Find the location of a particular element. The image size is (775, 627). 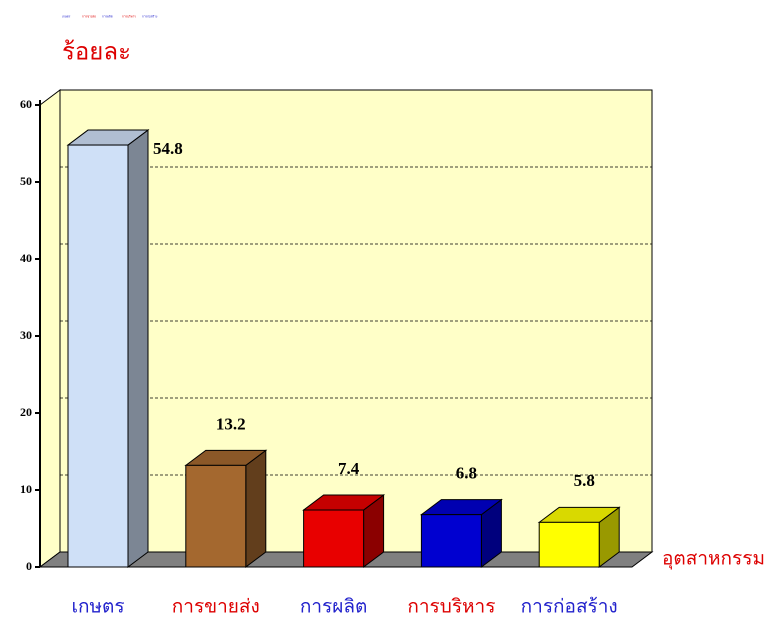

legend-item: การบริหาร is located at coordinates (129, 17).